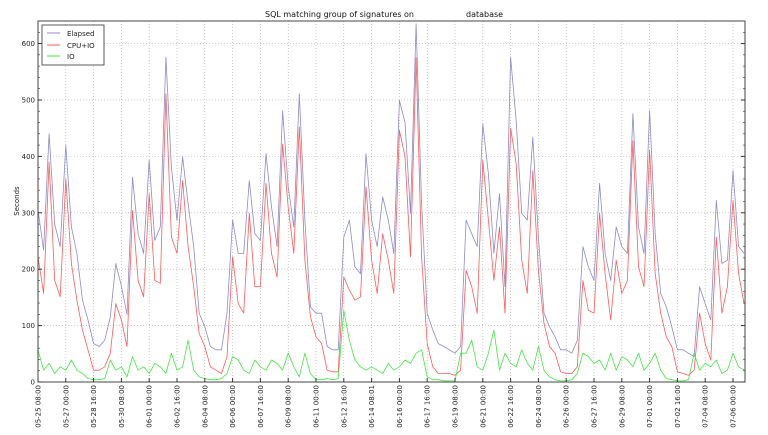  Describe the element at coordinates (678, 406) in the screenshot. I see `x-tick-label: 07-02 16:00` at that location.